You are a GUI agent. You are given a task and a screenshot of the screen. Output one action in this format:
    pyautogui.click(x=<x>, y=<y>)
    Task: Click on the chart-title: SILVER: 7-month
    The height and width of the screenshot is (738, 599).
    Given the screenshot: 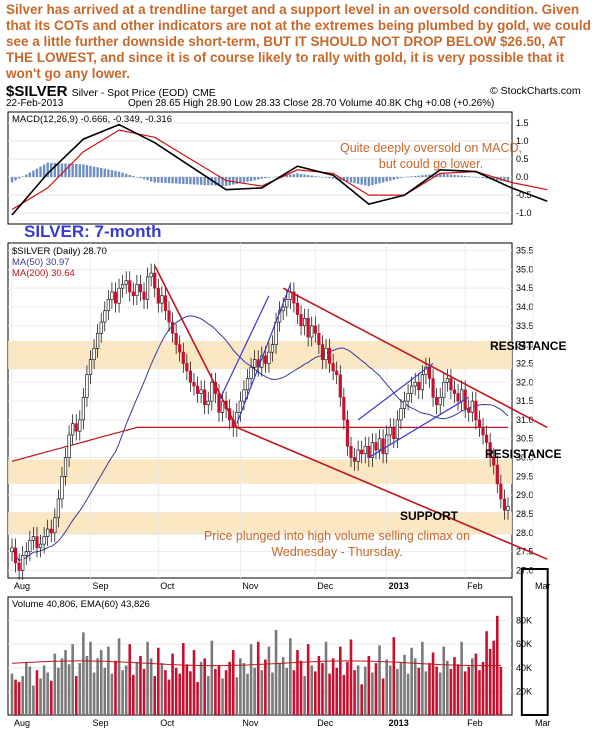 What is the action you would take?
    pyautogui.click(x=93, y=231)
    